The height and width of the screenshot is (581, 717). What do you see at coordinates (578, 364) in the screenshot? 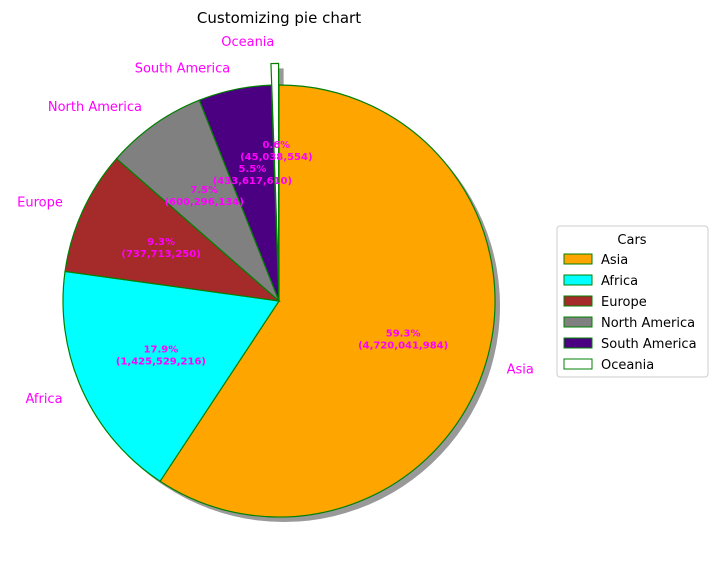
I see `legend-swatch-oceania` at bounding box center [578, 364].